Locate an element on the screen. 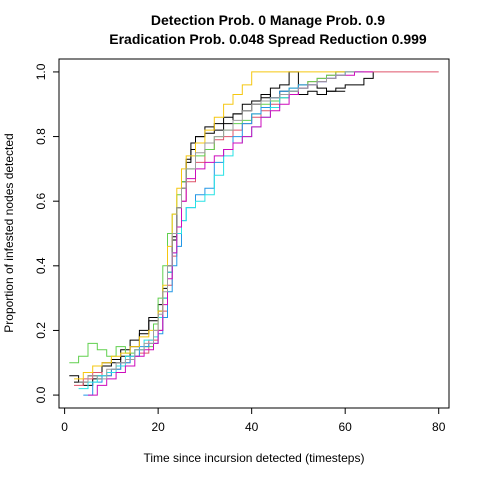  y-tick-label: 0.2 is located at coordinates (41, 330).